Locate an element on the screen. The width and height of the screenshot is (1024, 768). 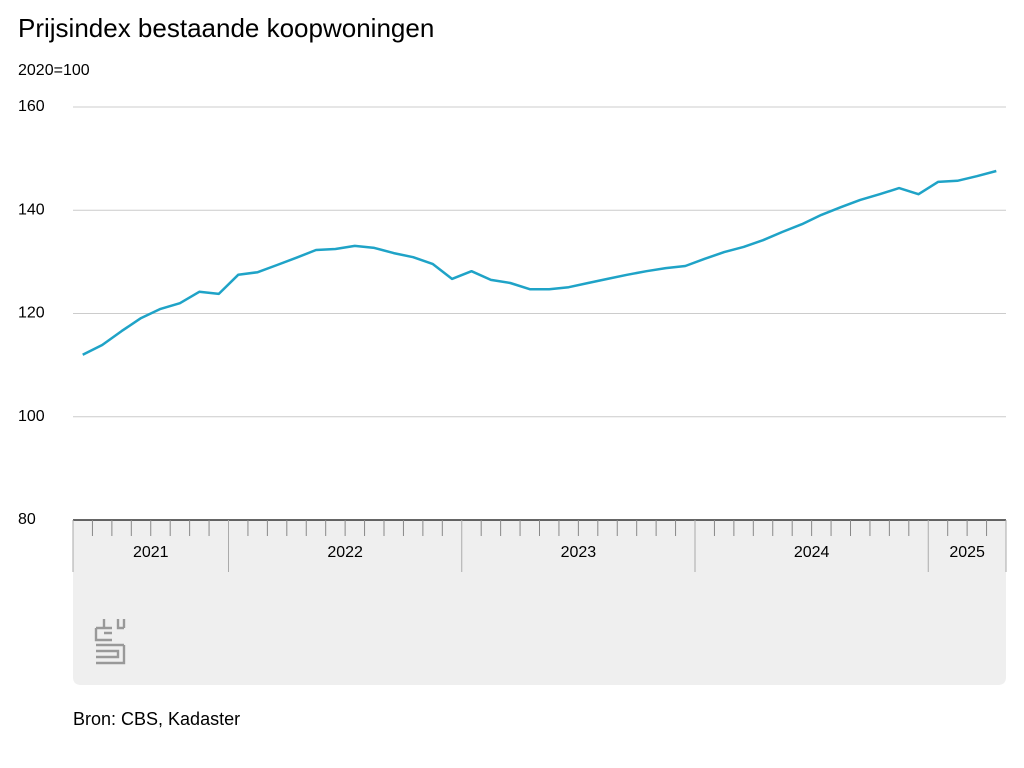
y-tick-label: 120 is located at coordinates (31, 313).